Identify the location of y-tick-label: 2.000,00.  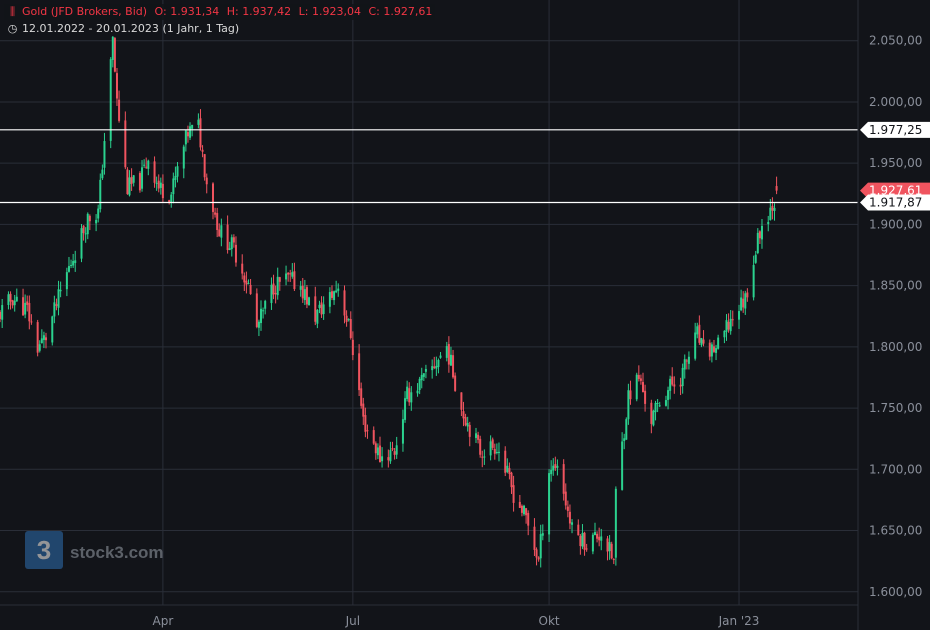
(895, 102).